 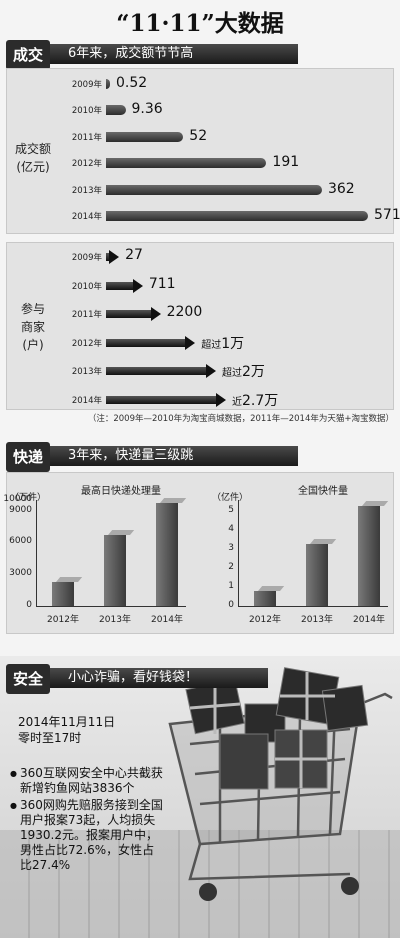 What do you see at coordinates (147, 109) in the screenshot?
I see `sales-value-label: 9.36` at bounding box center [147, 109].